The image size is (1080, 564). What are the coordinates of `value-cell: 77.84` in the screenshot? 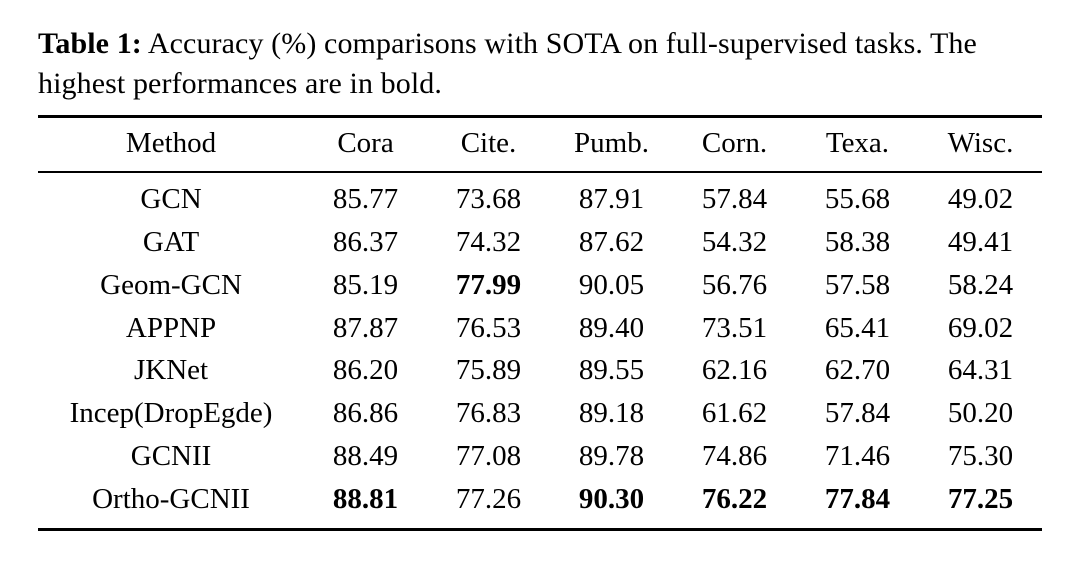 It's located at (857, 498).